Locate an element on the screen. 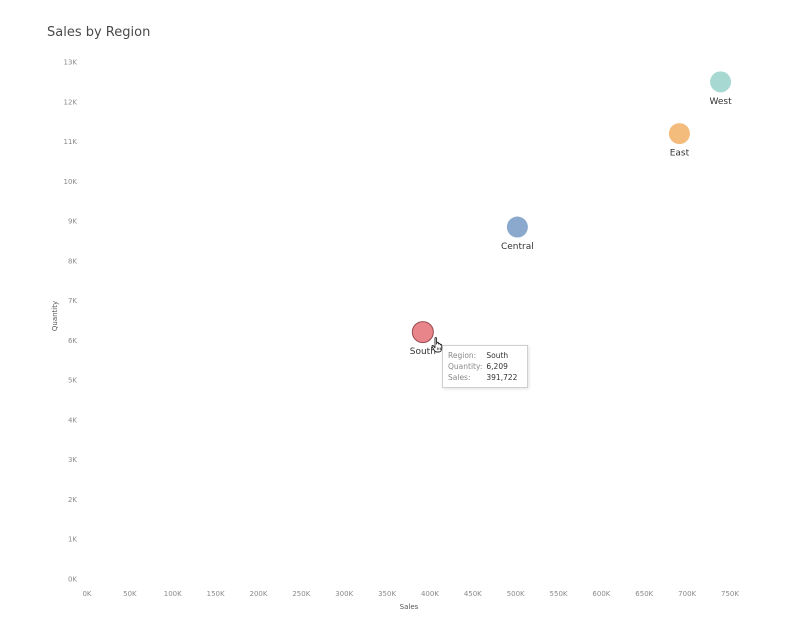 The image size is (800, 640). x-tick-label: 400K is located at coordinates (430, 594).